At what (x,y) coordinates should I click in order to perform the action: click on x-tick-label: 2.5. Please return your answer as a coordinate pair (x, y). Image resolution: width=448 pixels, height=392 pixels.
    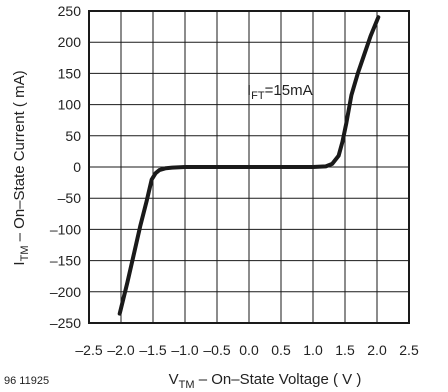
    Looking at the image, I should click on (409, 350).